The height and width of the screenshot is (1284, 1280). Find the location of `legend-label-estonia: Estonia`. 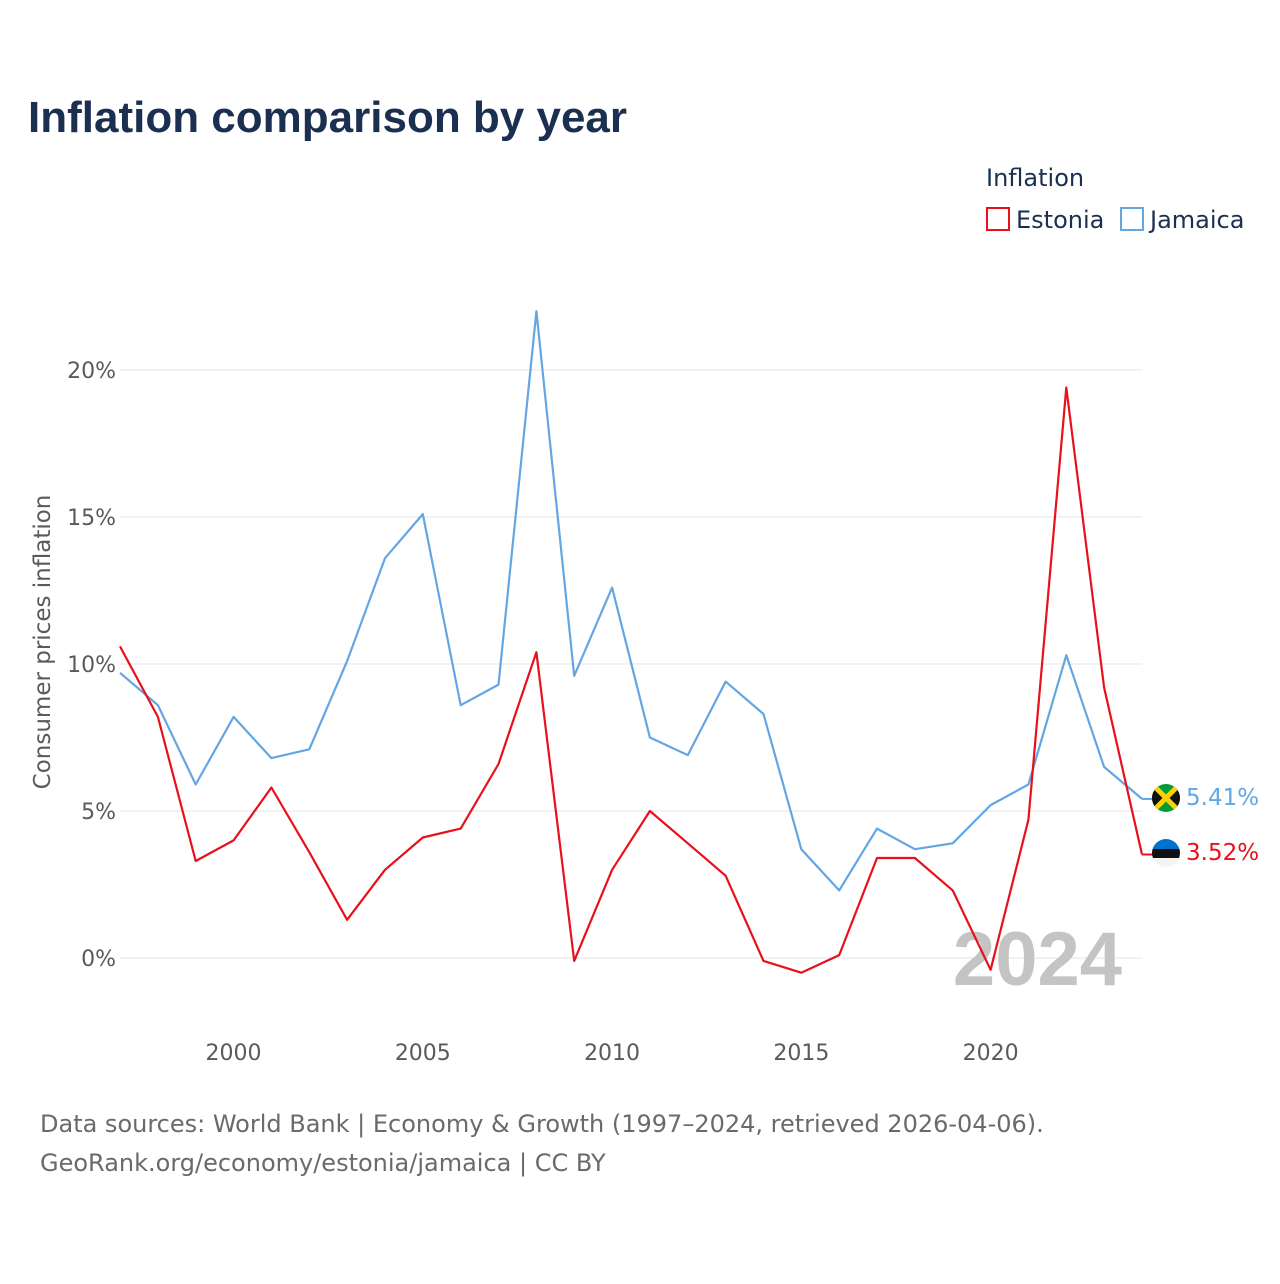

legend-label-estonia: Estonia is located at coordinates (1060, 220).